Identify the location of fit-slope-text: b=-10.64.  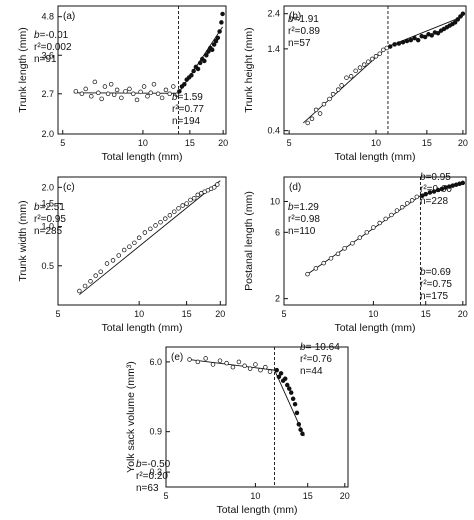
(320, 347).